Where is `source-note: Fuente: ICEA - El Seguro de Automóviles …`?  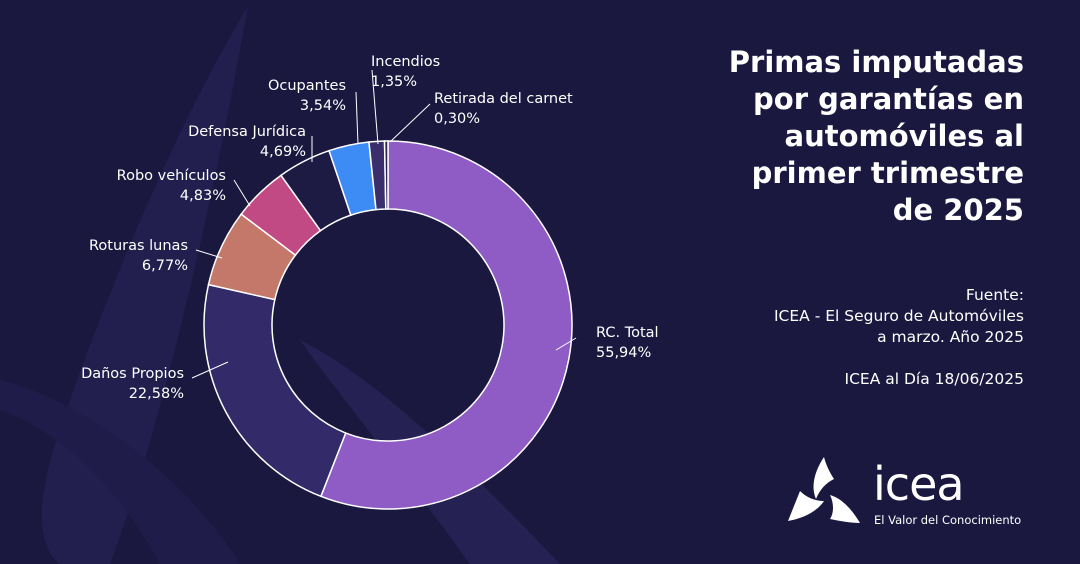
source-note: Fuente: ICEA - El Seguro de Automóviles … is located at coordinates (859, 316).